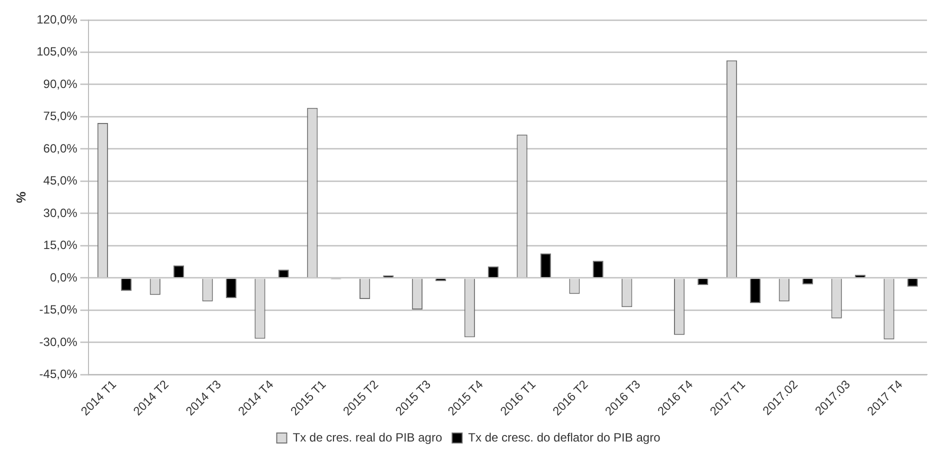 Image resolution: width=947 pixels, height=459 pixels. Describe the element at coordinates (60, 116) in the screenshot. I see `y-tick-label: 75,0%` at that location.